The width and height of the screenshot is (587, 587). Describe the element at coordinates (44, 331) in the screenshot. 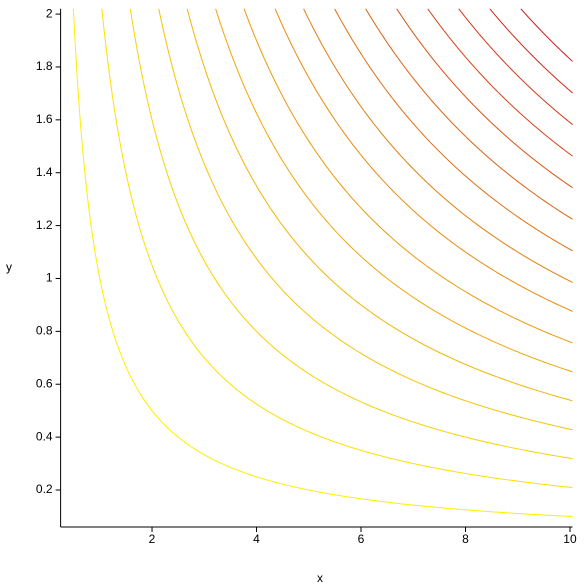

I see `y-tick-label: 0.8` at that location.